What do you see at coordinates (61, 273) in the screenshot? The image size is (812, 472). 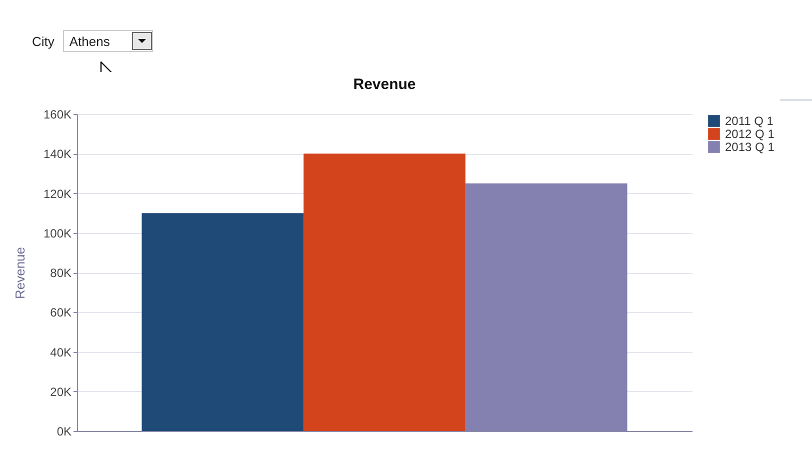 I see `y-tick-label: 80K` at bounding box center [61, 273].